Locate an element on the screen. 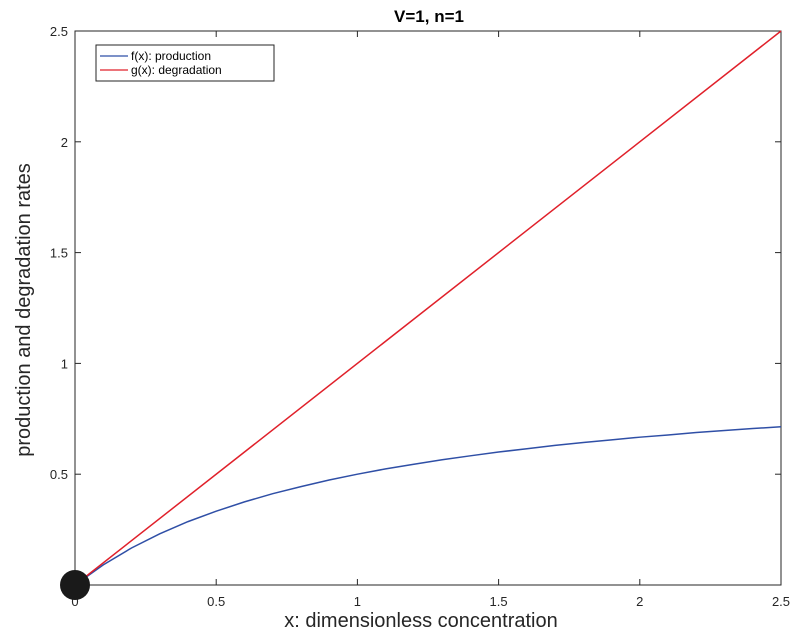 Image resolution: width=793 pixels, height=641 pixels. legend: f(x): production g(x): degradation is located at coordinates (185, 63).